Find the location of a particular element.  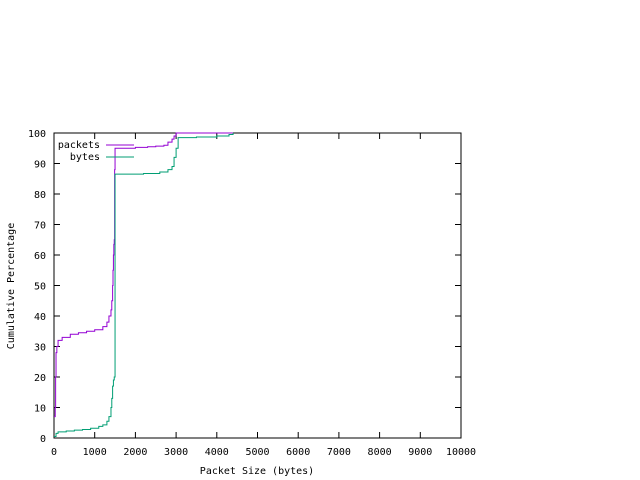

y-tick-label: 20 is located at coordinates (40, 378).